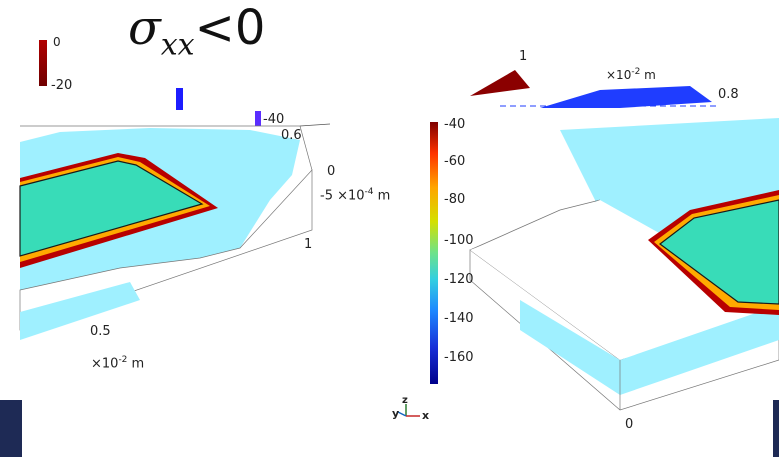 This screenshot has height=457, width=779. What do you see at coordinates (57, 42) in the screenshot?
I see `legend-label-0: 0` at bounding box center [57, 42].